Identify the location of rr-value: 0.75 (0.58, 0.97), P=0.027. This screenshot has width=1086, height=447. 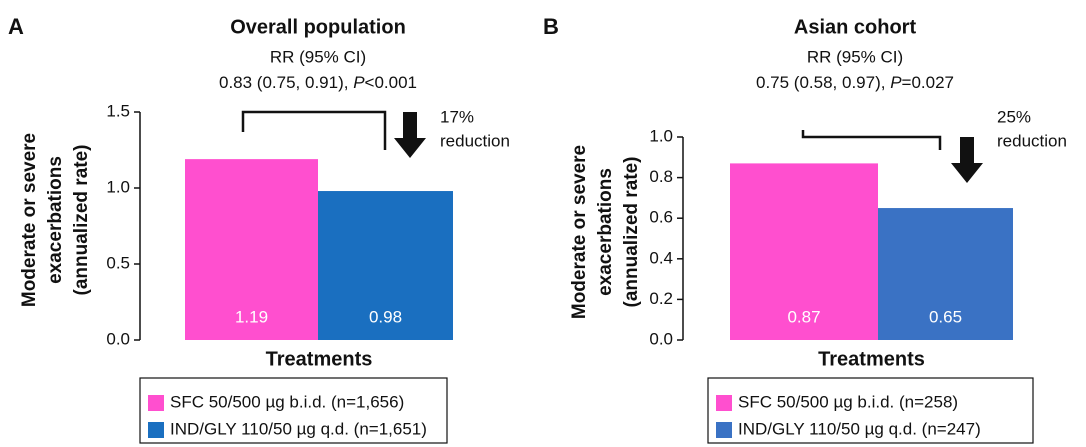
(855, 82).